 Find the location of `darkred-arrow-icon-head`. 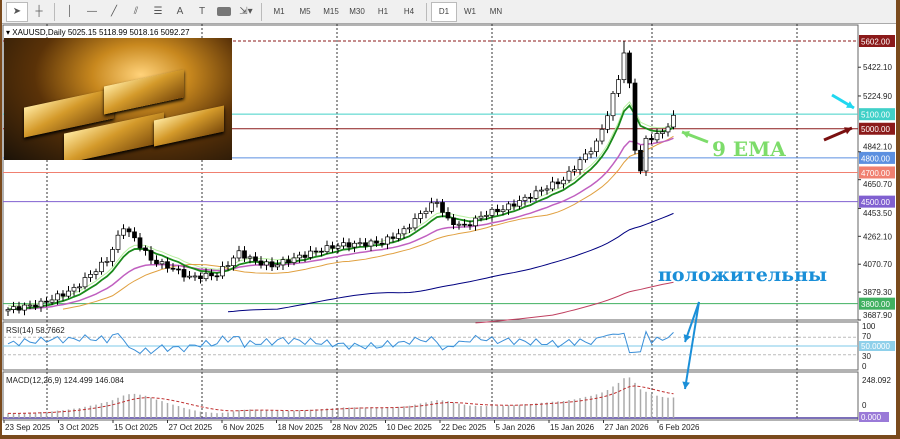

darkred-arrow-icon-head is located at coordinates (848, 131).